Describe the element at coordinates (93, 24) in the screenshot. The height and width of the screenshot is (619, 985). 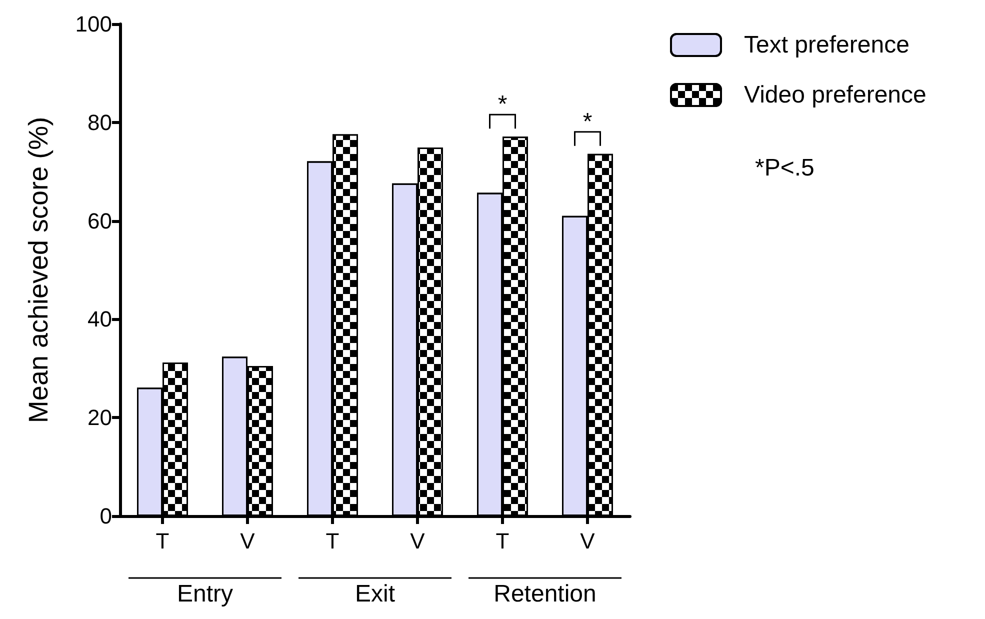
I see `y-tick-label: 100` at that location.